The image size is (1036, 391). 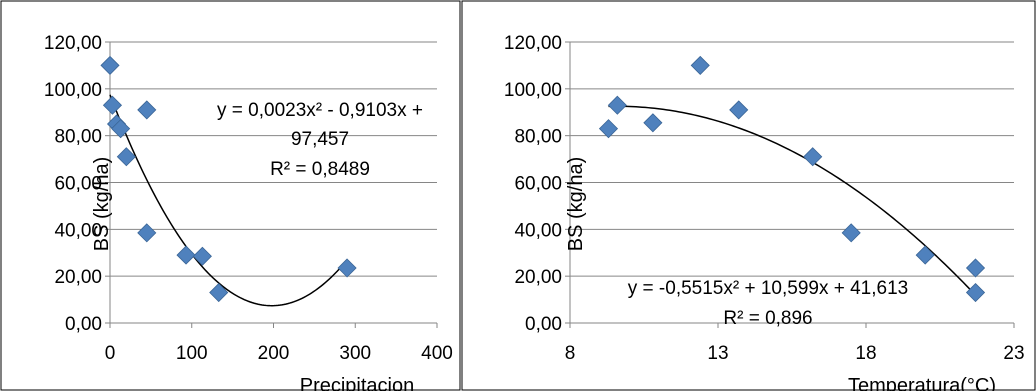 I want to click on x-tick-labels: 0 100 200 300 400, so click(x=279, y=343).